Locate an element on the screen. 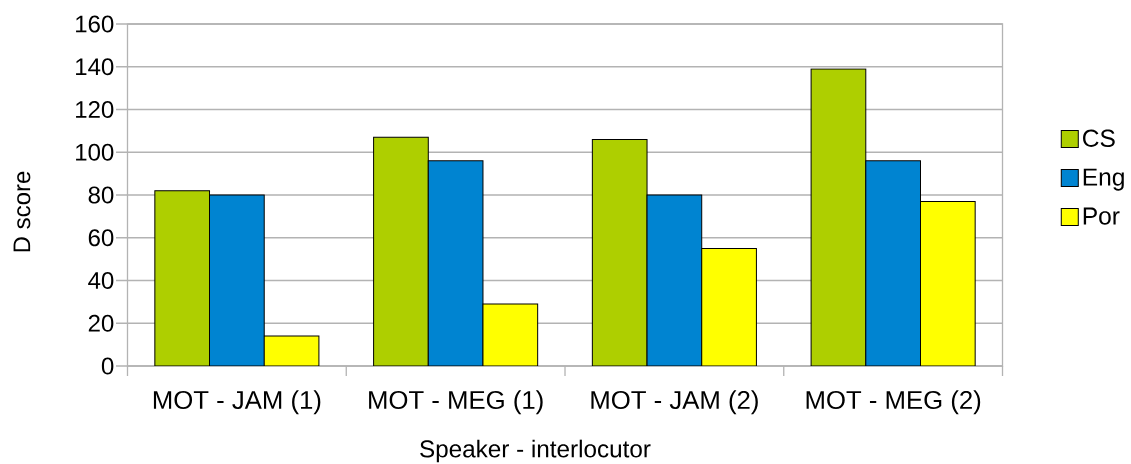 This screenshot has height=464, width=1131. y-tick-label: 160 is located at coordinates (95, 24).